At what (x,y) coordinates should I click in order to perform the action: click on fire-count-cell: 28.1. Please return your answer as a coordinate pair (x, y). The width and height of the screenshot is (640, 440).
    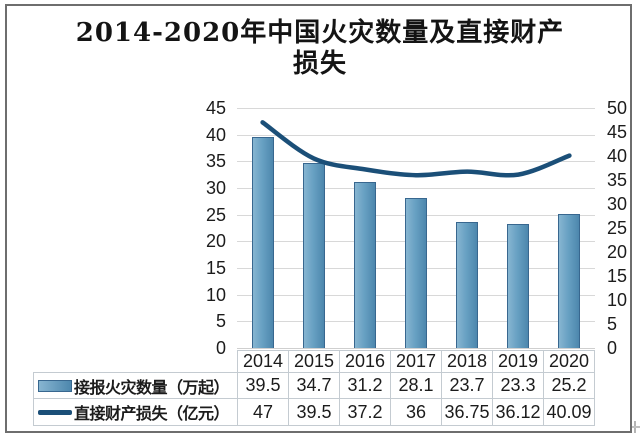
    Looking at the image, I should click on (416, 385).